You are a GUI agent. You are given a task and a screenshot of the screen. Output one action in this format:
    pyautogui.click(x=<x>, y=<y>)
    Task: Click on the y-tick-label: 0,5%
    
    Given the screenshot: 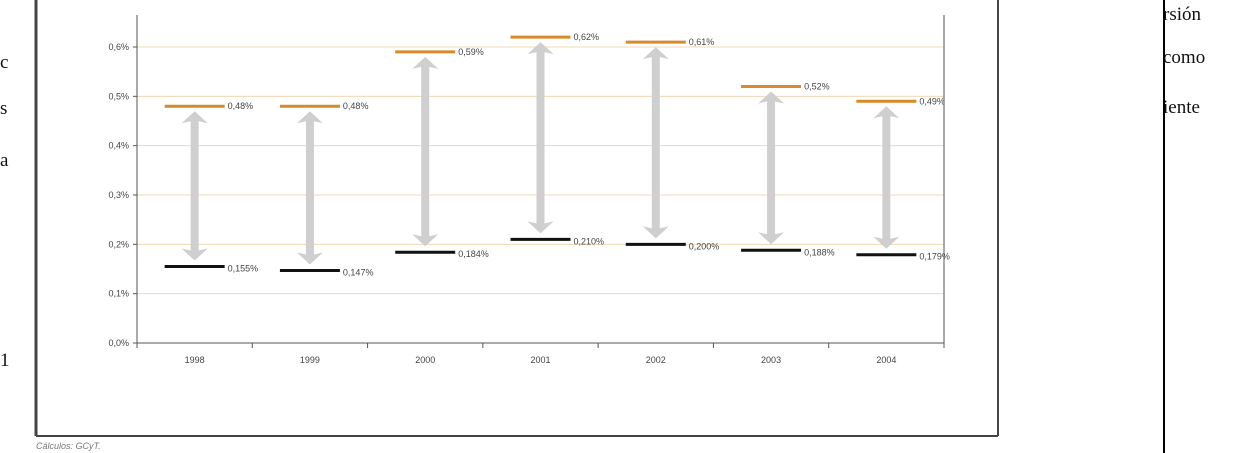 What is the action you would take?
    pyautogui.click(x=118, y=96)
    